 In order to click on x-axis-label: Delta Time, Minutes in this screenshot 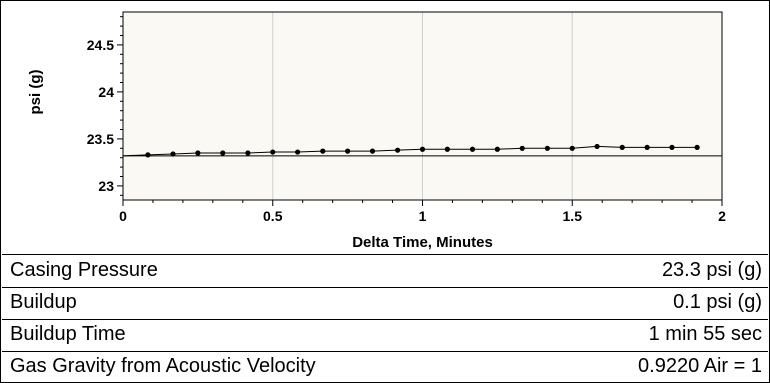, I will do `click(422, 242)`.